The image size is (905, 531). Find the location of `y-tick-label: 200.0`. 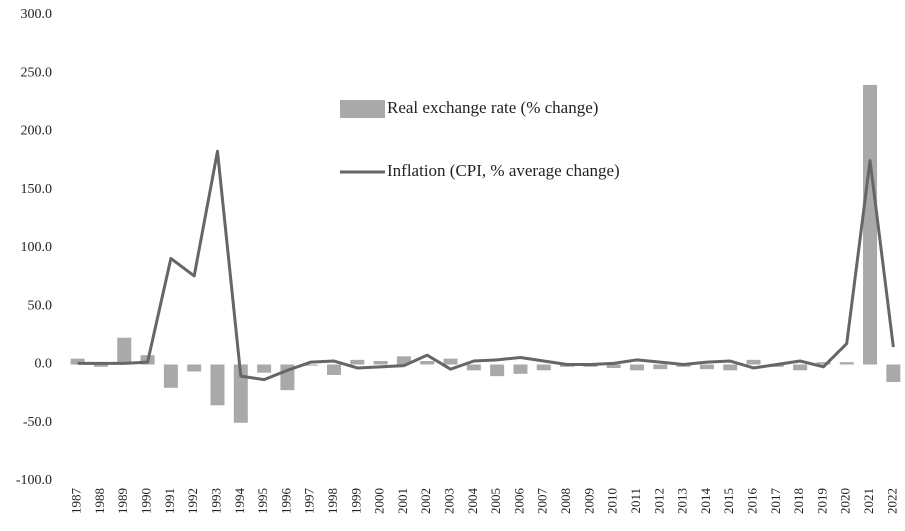

y-tick-label: 200.0 is located at coordinates (37, 131).